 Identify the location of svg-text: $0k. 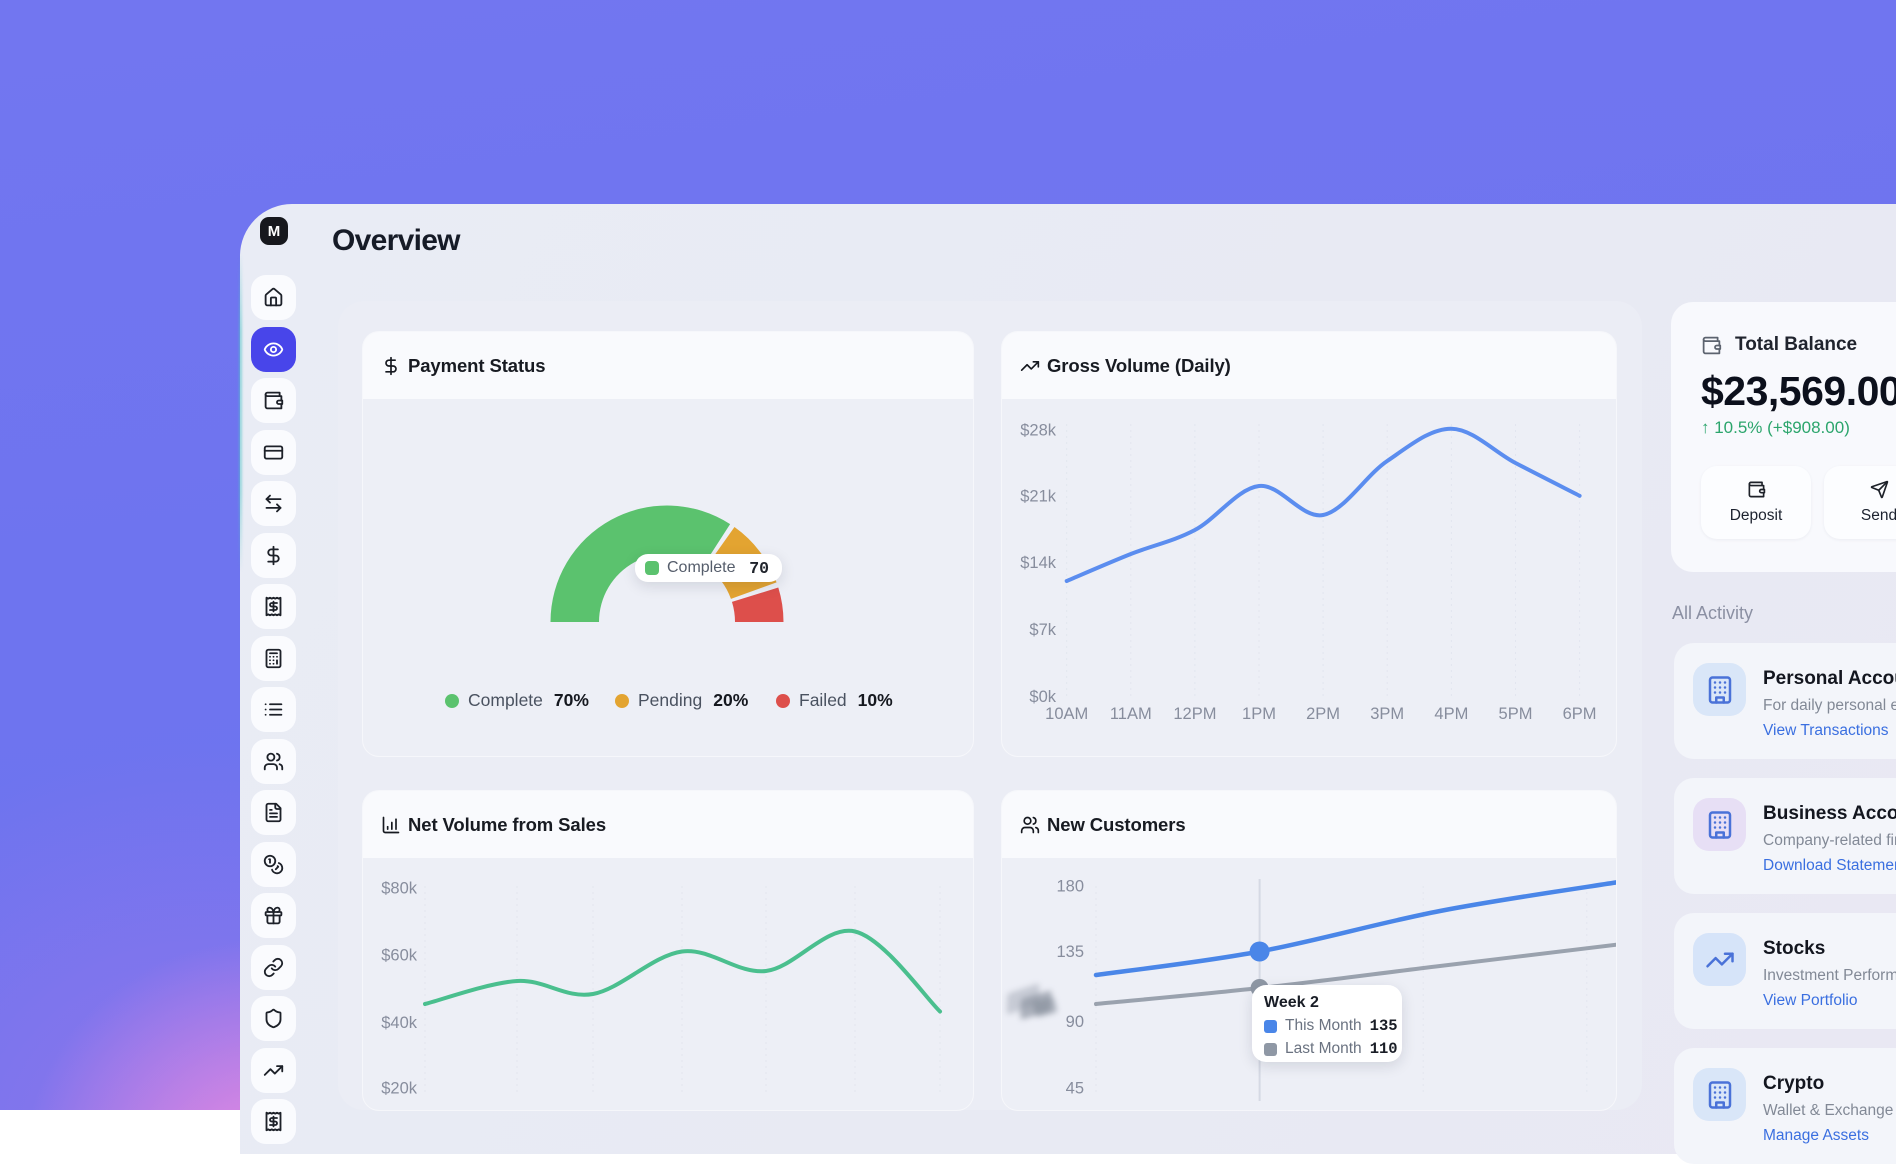
(1042, 697).